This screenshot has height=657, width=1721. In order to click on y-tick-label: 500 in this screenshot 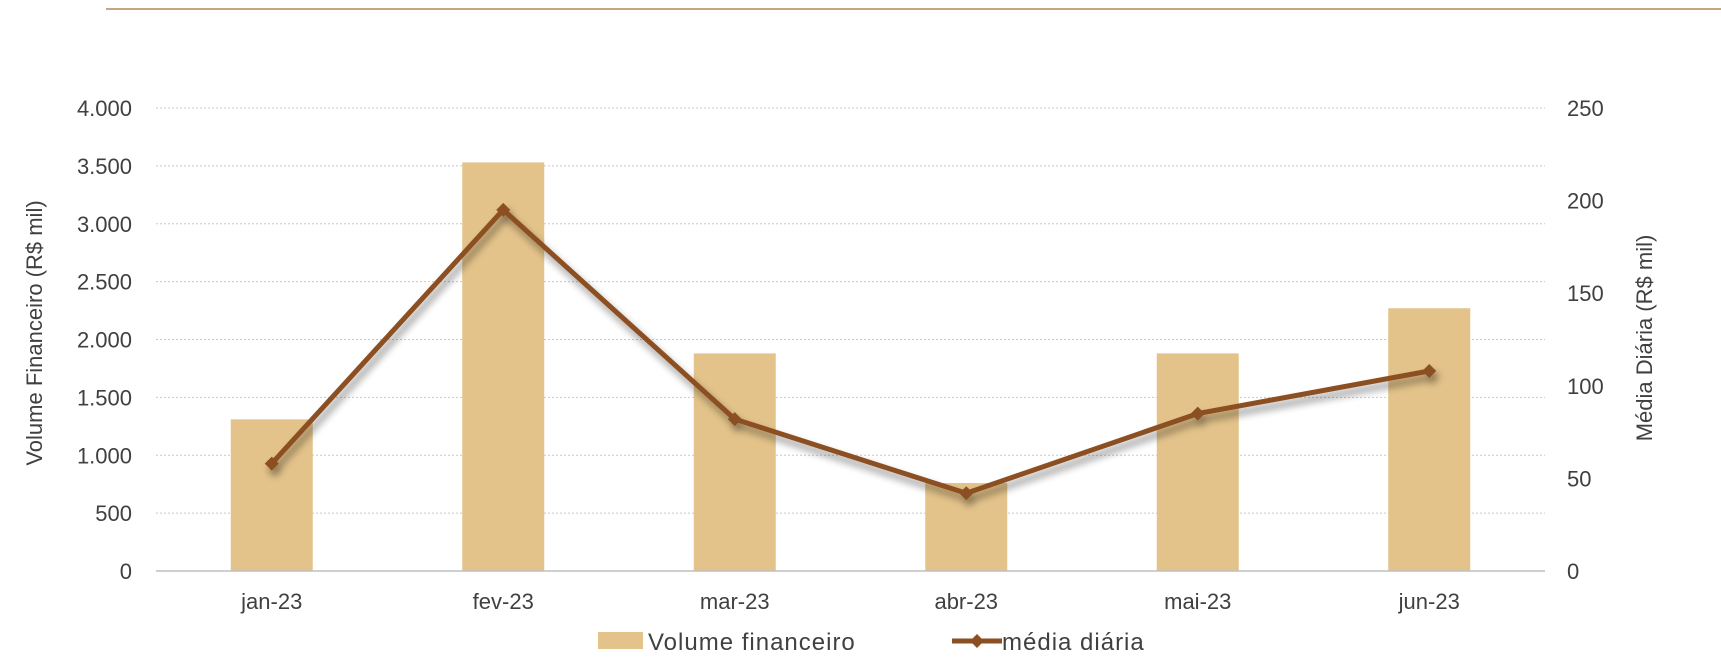, I will do `click(113, 513)`.